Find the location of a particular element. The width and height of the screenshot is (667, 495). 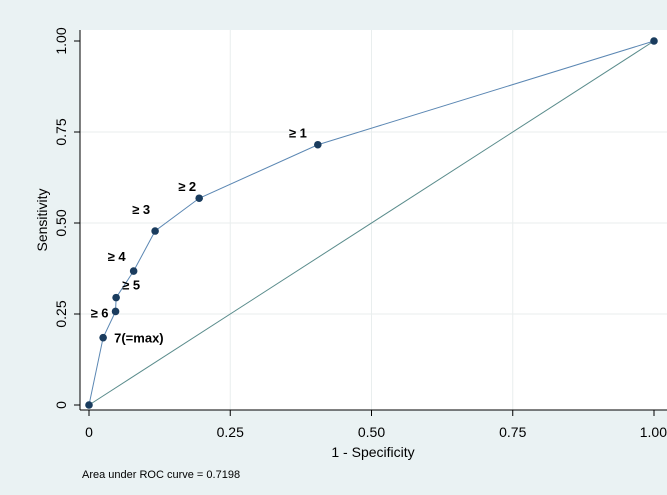

x-axis-ticks: 0 0.25 0.50 0.75 1.00 is located at coordinates (376, 425).